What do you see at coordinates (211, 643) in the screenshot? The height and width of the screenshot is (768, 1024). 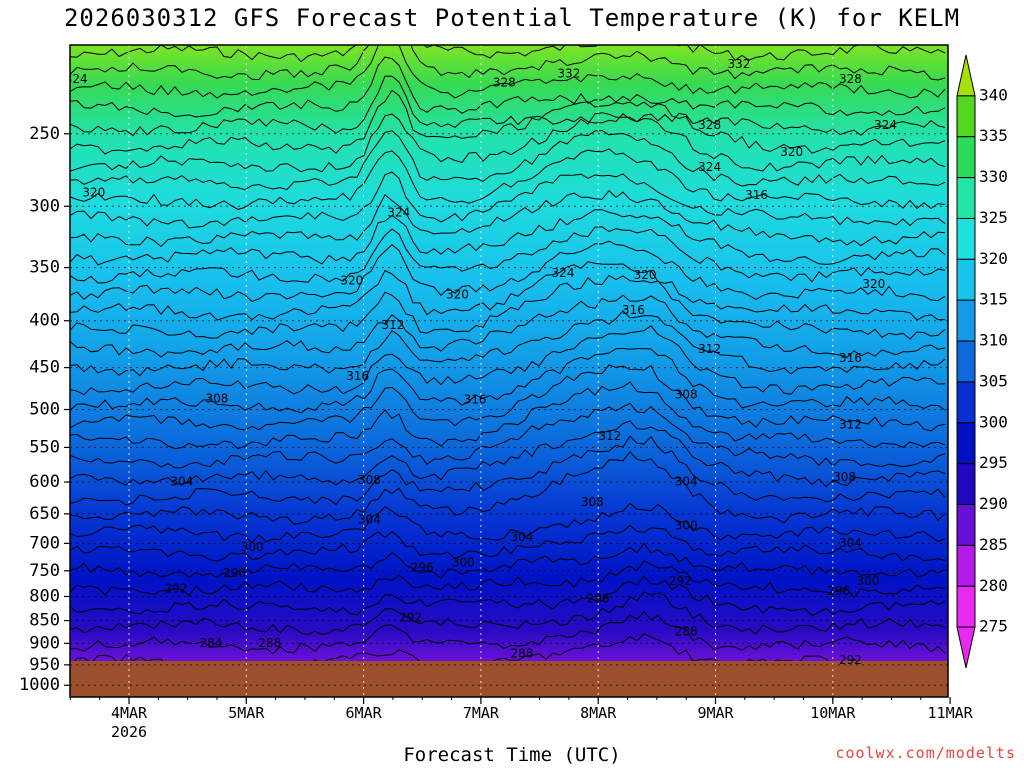 I see `contour-label: 284` at bounding box center [211, 643].